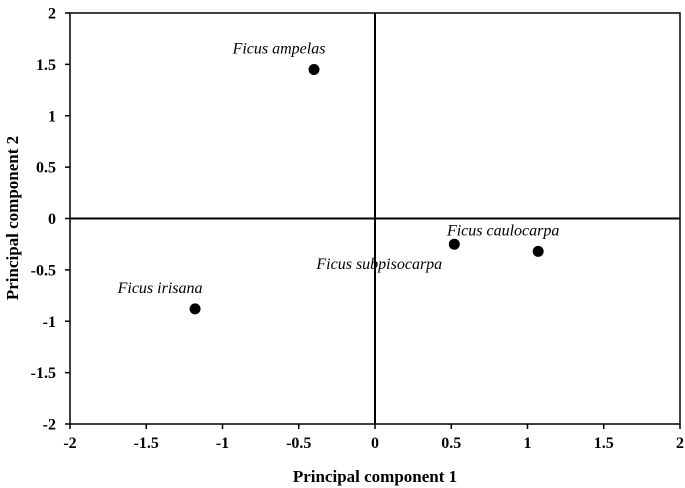 This screenshot has height=488, width=685. What do you see at coordinates (52, 14) in the screenshot?
I see `y-tick-label: 2` at bounding box center [52, 14].